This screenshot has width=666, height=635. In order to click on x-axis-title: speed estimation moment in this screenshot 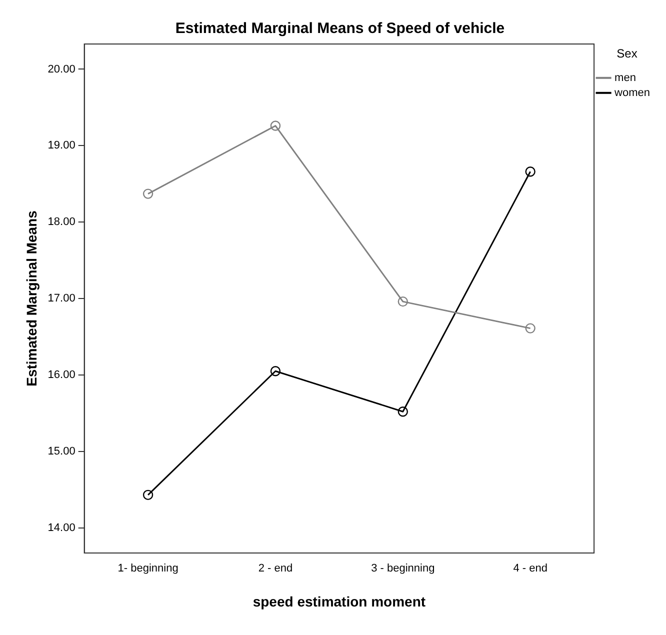, I will do `click(339, 601)`.